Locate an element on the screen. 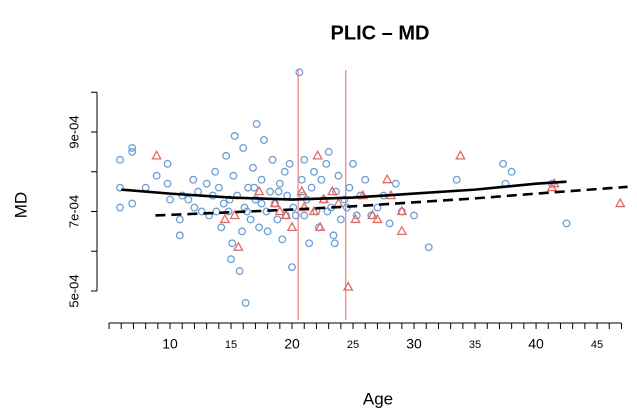 The width and height of the screenshot is (637, 417). x-tick-label: 35 is located at coordinates (475, 345).